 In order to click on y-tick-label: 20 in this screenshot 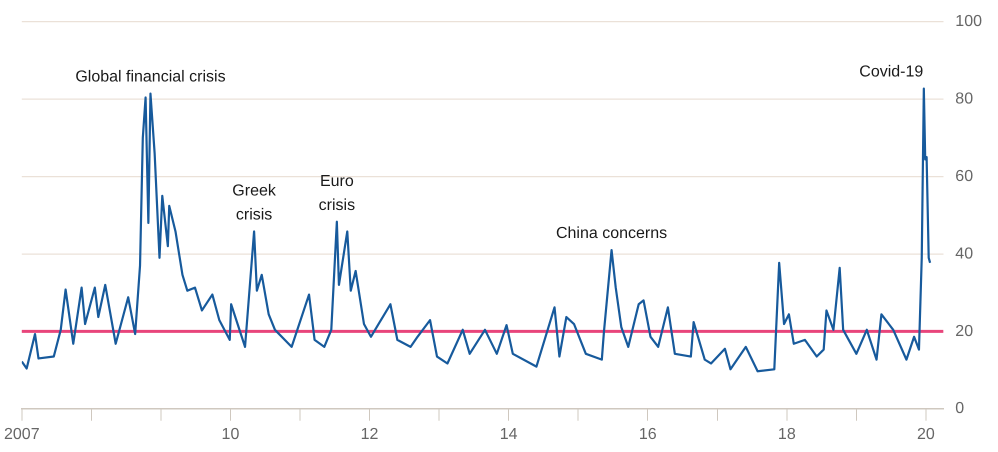, I will do `click(964, 331)`.